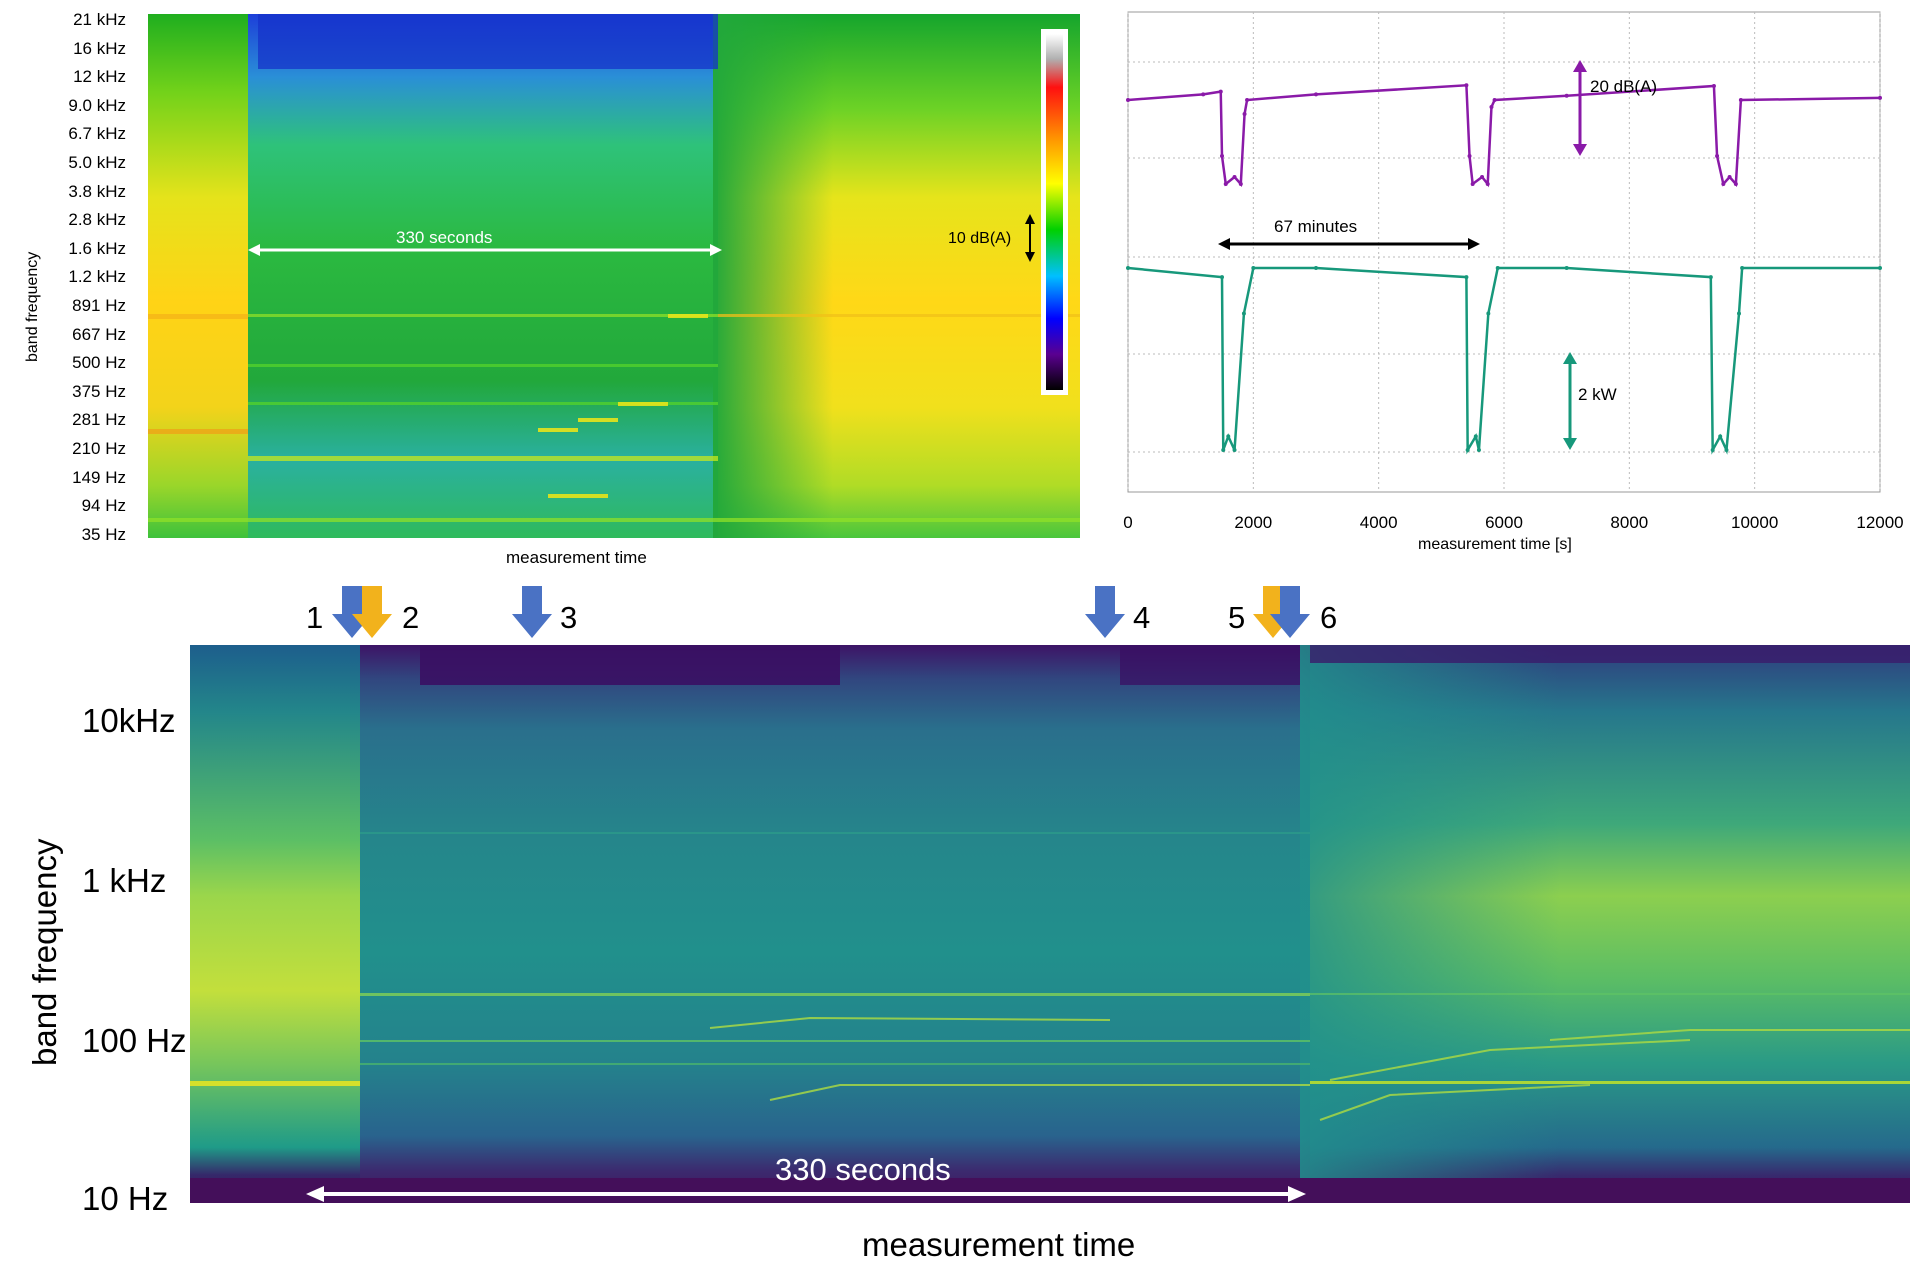 The height and width of the screenshot is (1274, 1920). What do you see at coordinates (1623, 86) in the screenshot?
I see `db-scale-label: 20 dB(A)` at bounding box center [1623, 86].